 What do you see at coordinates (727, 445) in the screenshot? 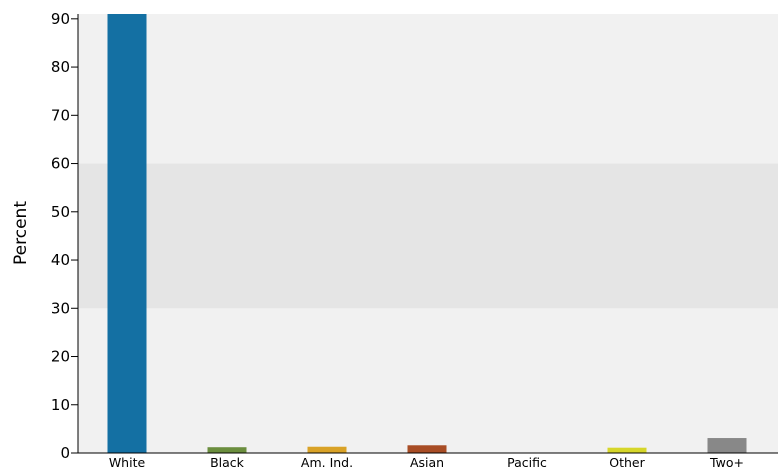
I see `bar-two` at bounding box center [727, 445].